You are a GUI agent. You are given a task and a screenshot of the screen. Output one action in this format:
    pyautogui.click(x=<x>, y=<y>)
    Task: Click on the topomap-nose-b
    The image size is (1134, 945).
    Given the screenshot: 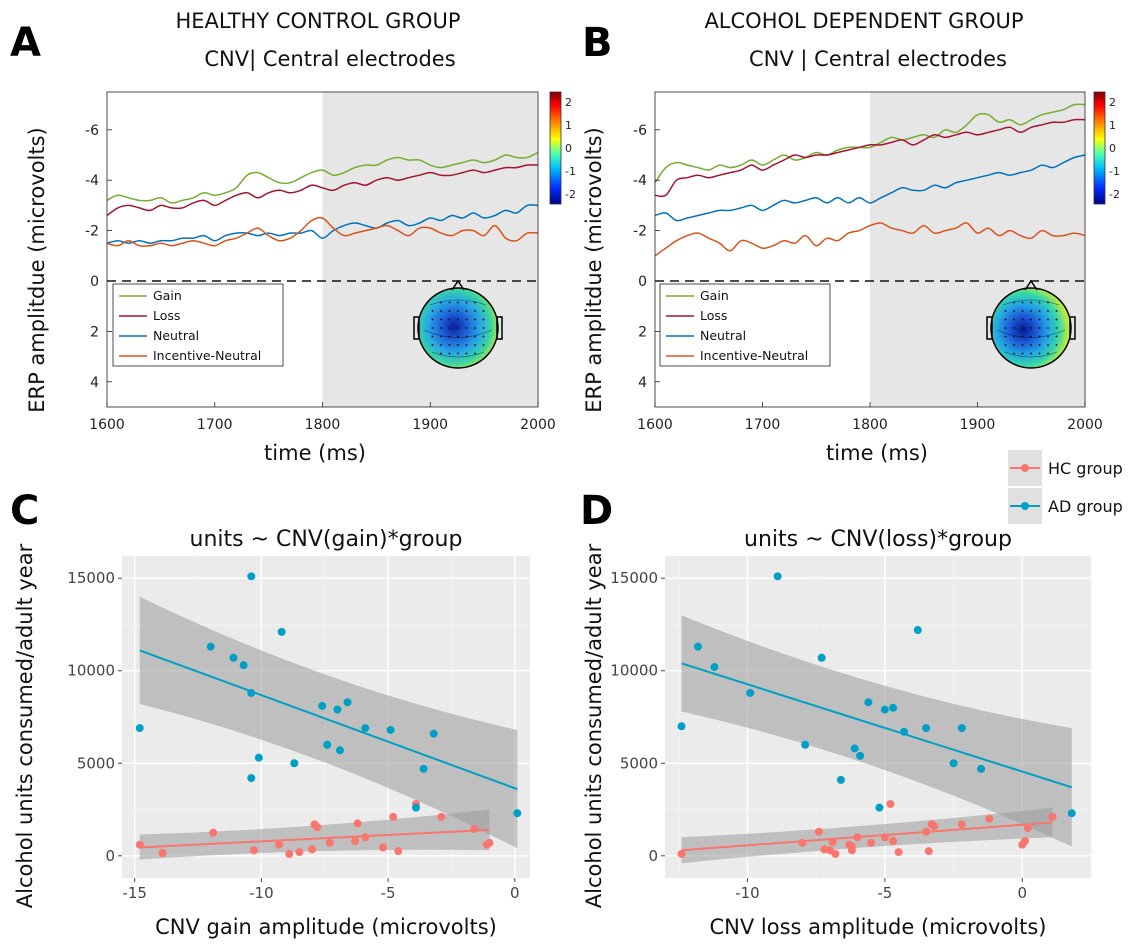 What is the action you would take?
    pyautogui.click(x=1031, y=285)
    